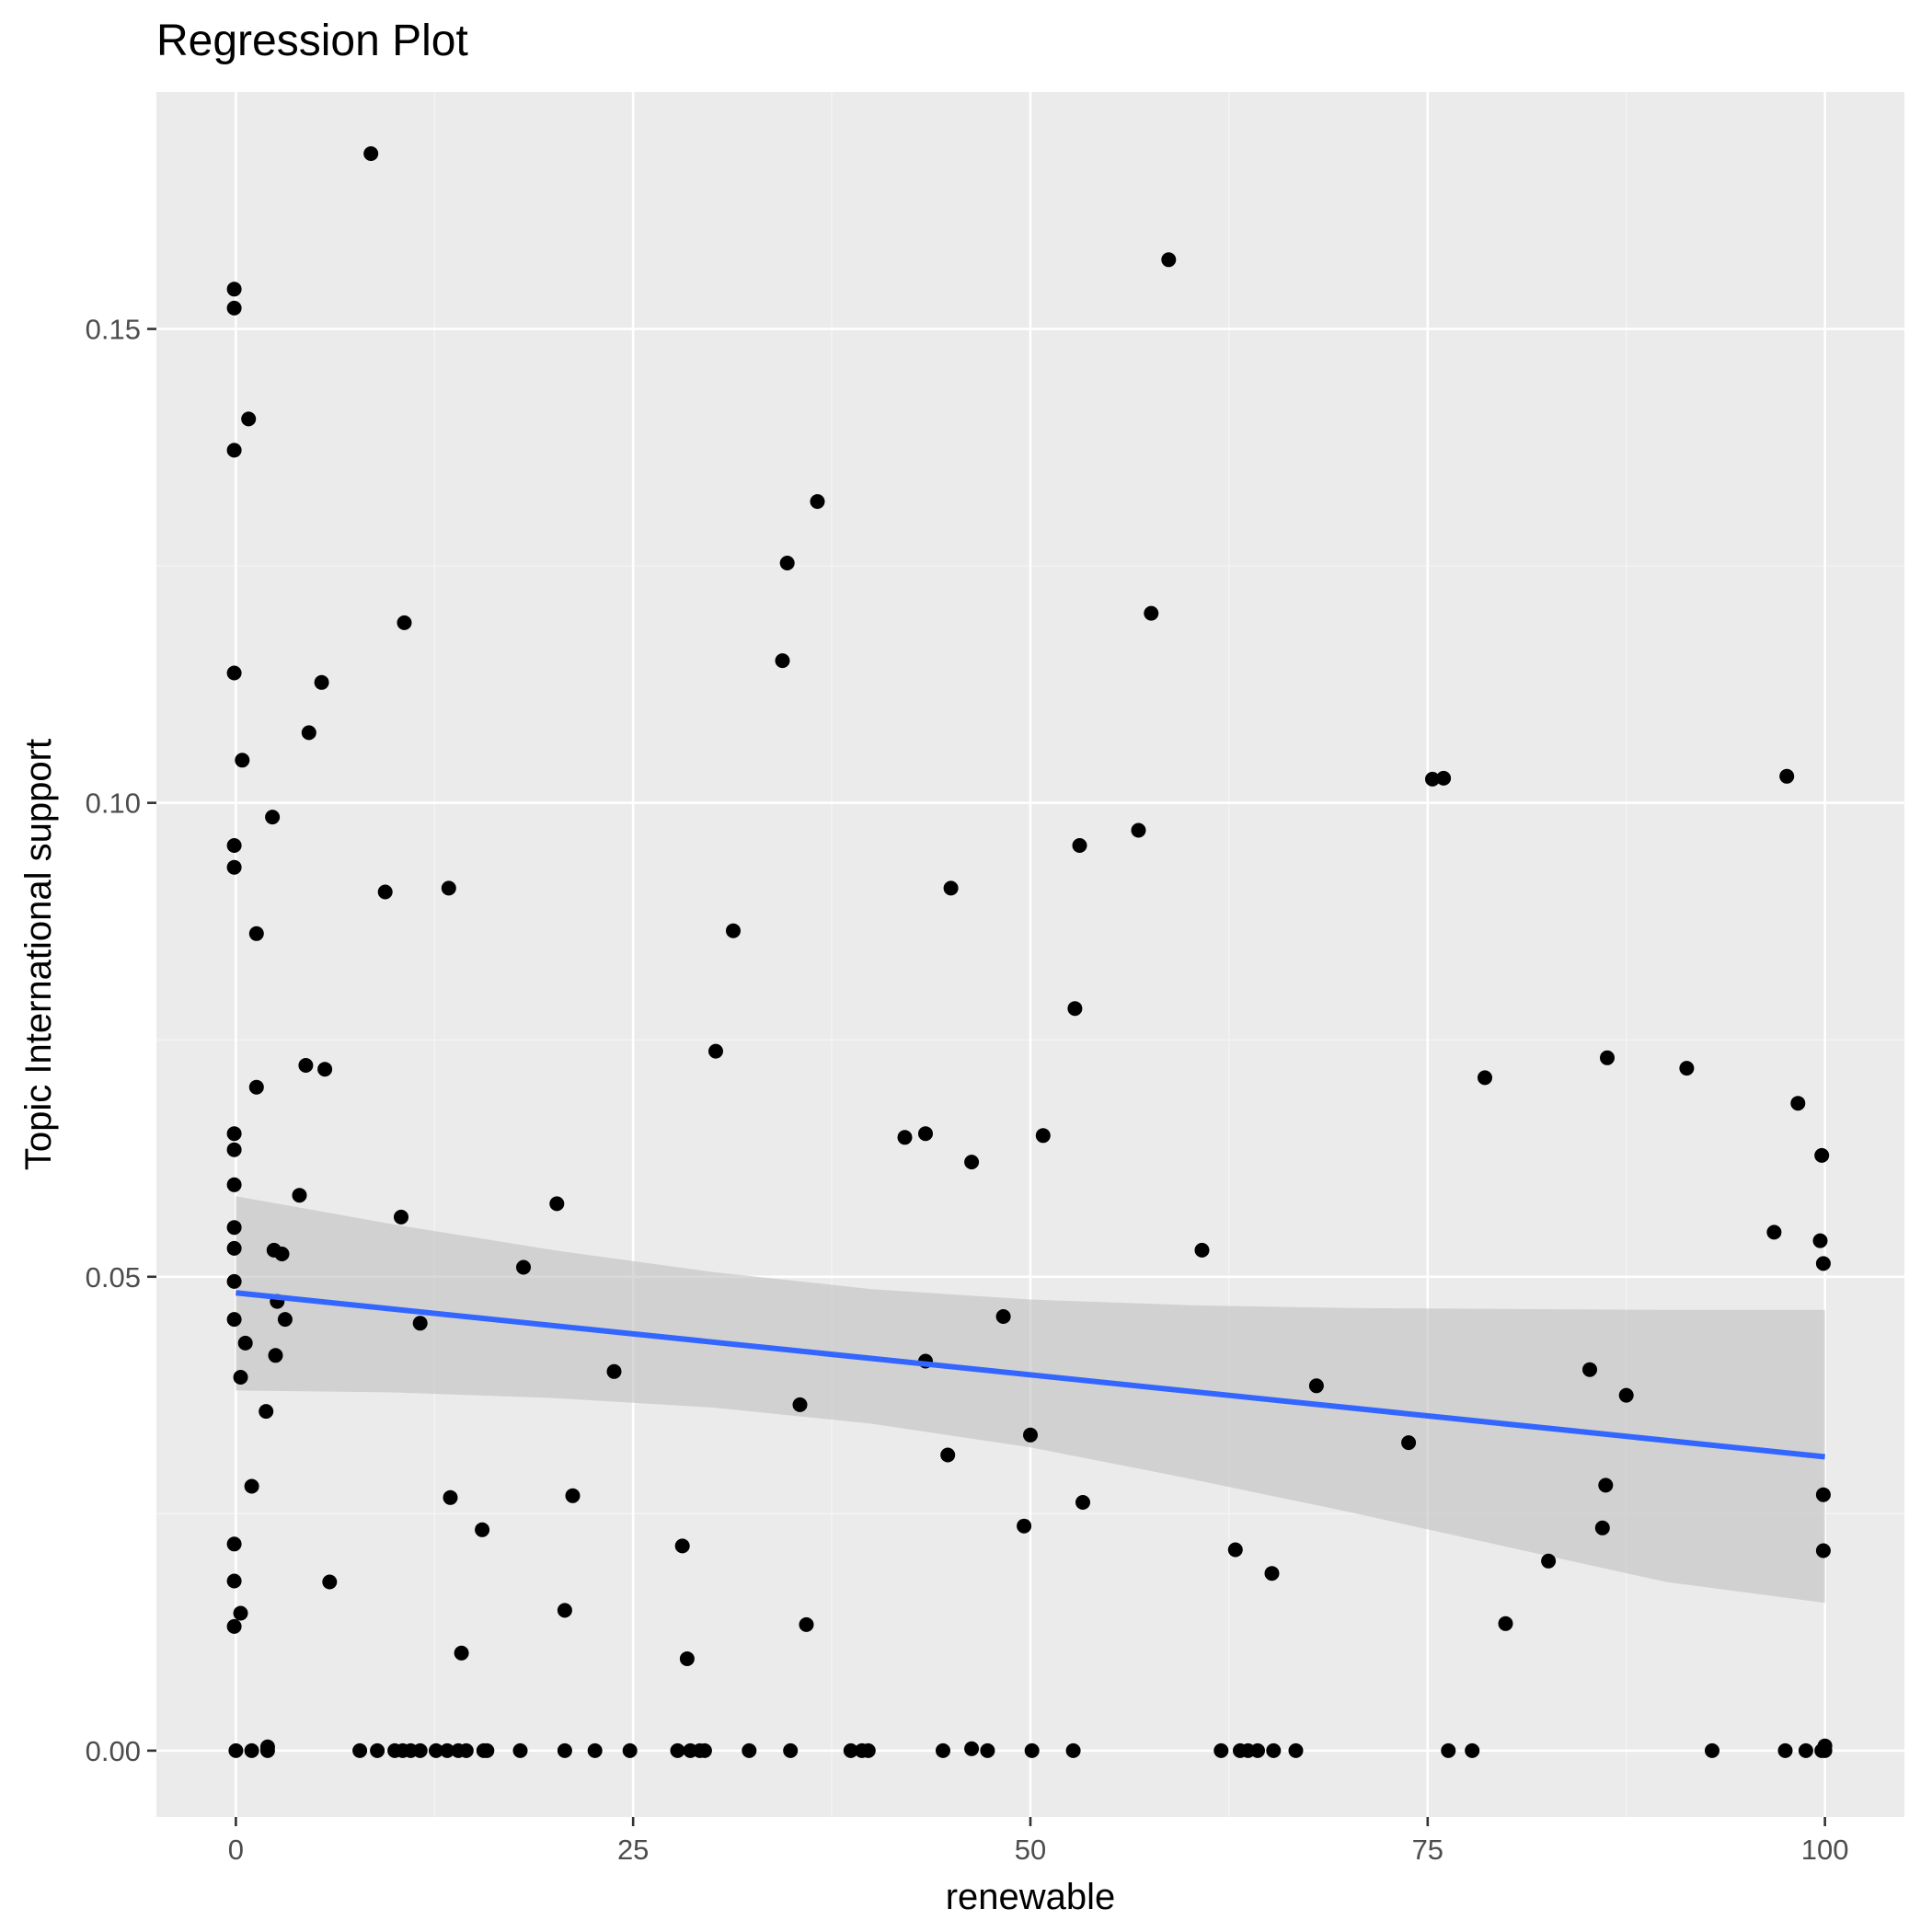  I want to click on y-tick-label: 0.00, so click(113, 1751).